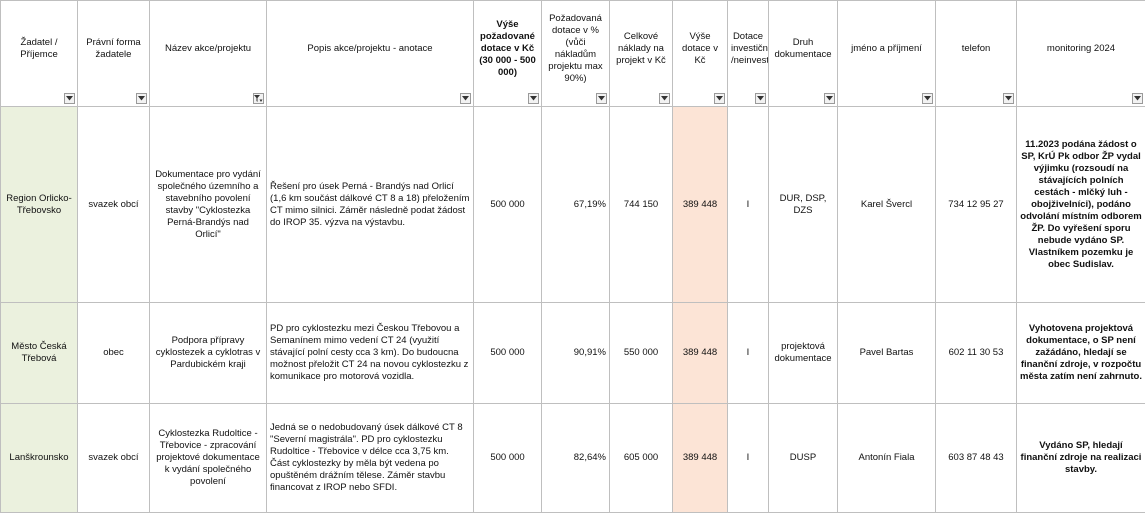 The width and height of the screenshot is (1145, 514). What do you see at coordinates (976, 48) in the screenshot?
I see `header-label: telefon` at bounding box center [976, 48].